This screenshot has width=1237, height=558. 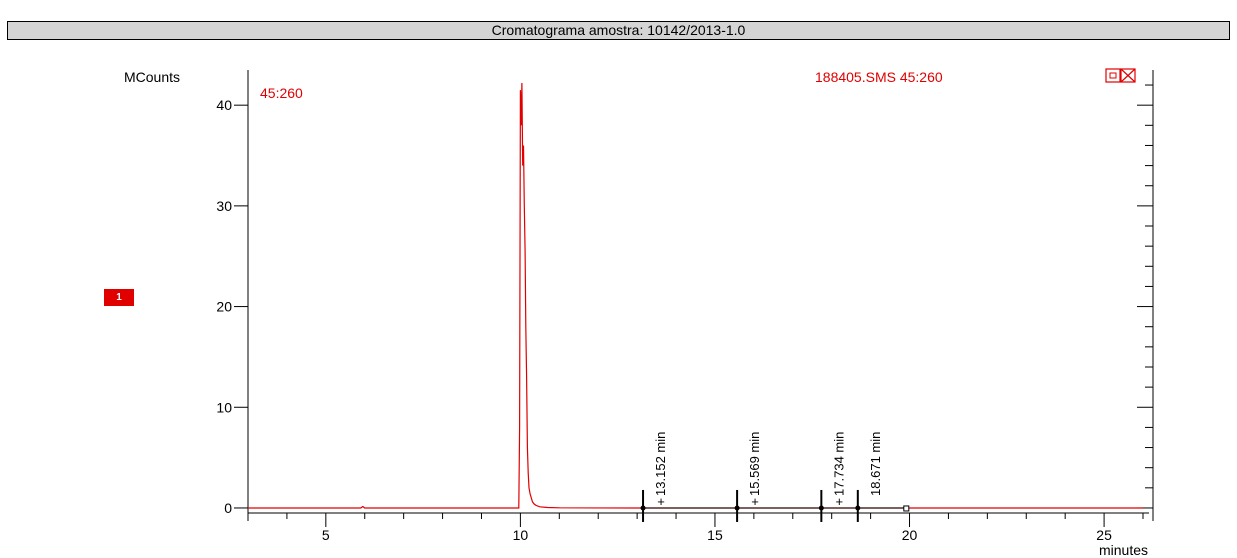 I want to click on peak-retention-label: 15.569 min, so click(x=754, y=464).